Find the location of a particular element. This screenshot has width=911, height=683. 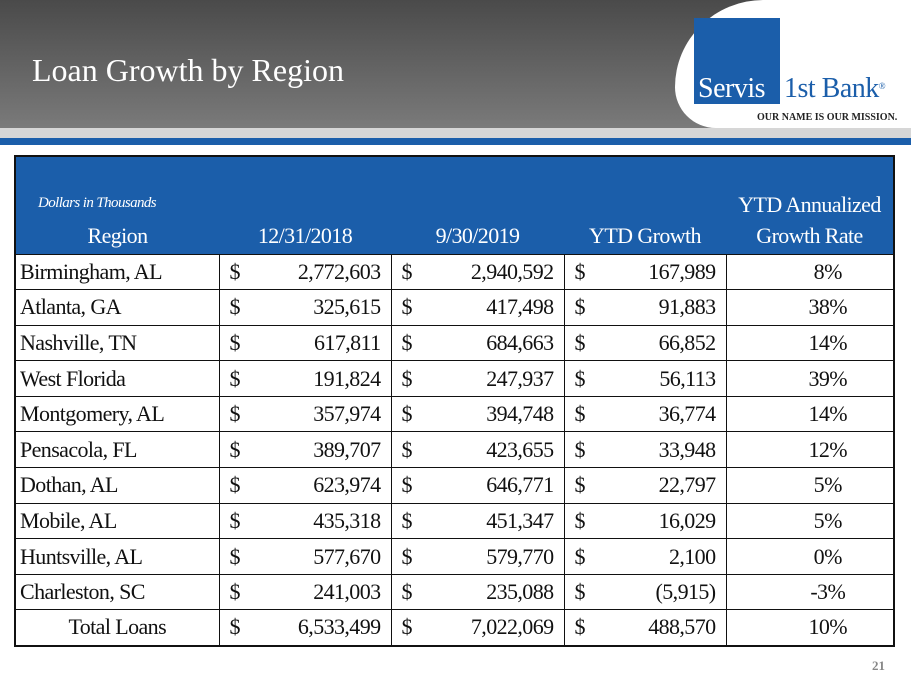

ytd-growth-cell: 66,852 is located at coordinates (660, 343).